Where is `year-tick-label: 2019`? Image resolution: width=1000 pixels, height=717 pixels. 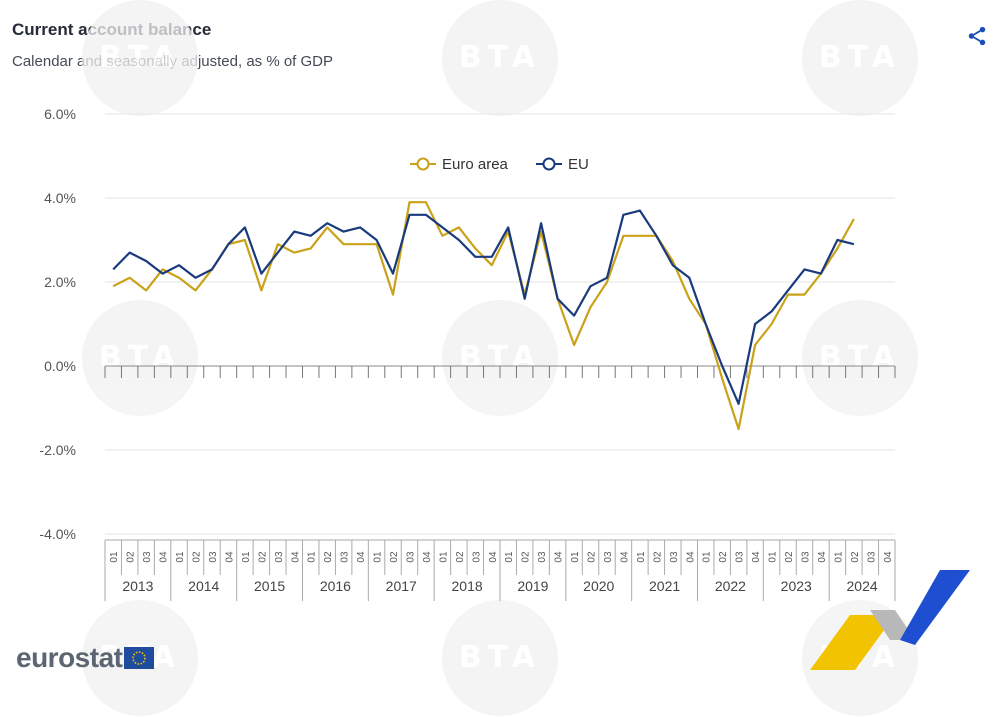
year-tick-label: 2019 is located at coordinates (532, 586).